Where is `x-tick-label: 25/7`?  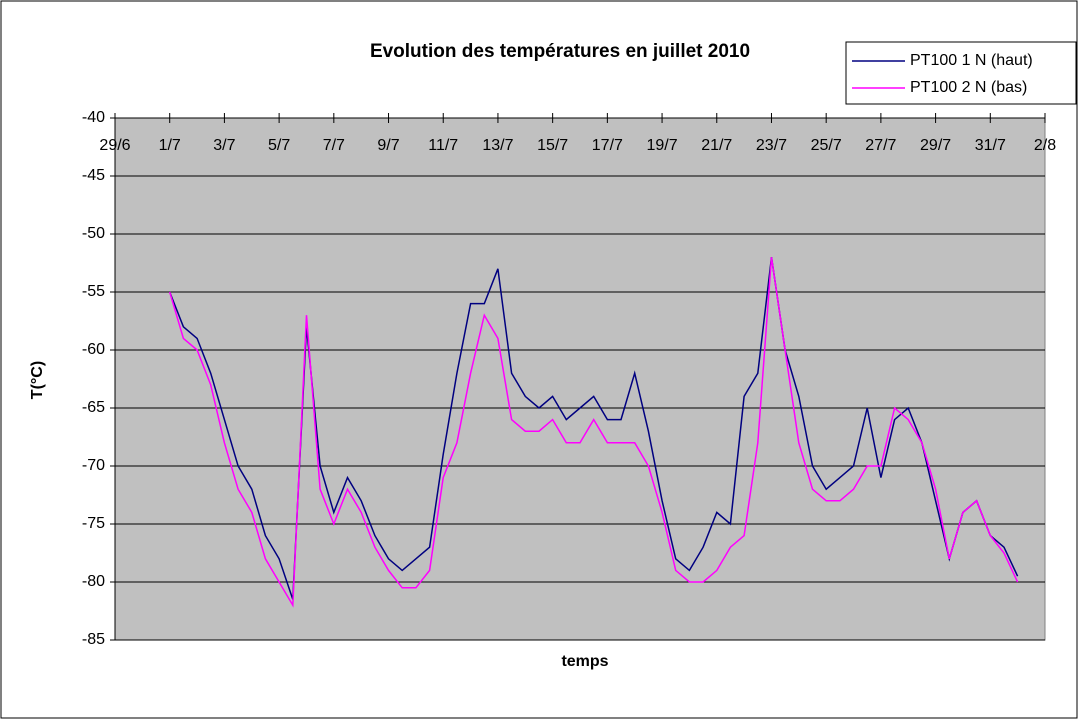
x-tick-label: 25/7 is located at coordinates (826, 145).